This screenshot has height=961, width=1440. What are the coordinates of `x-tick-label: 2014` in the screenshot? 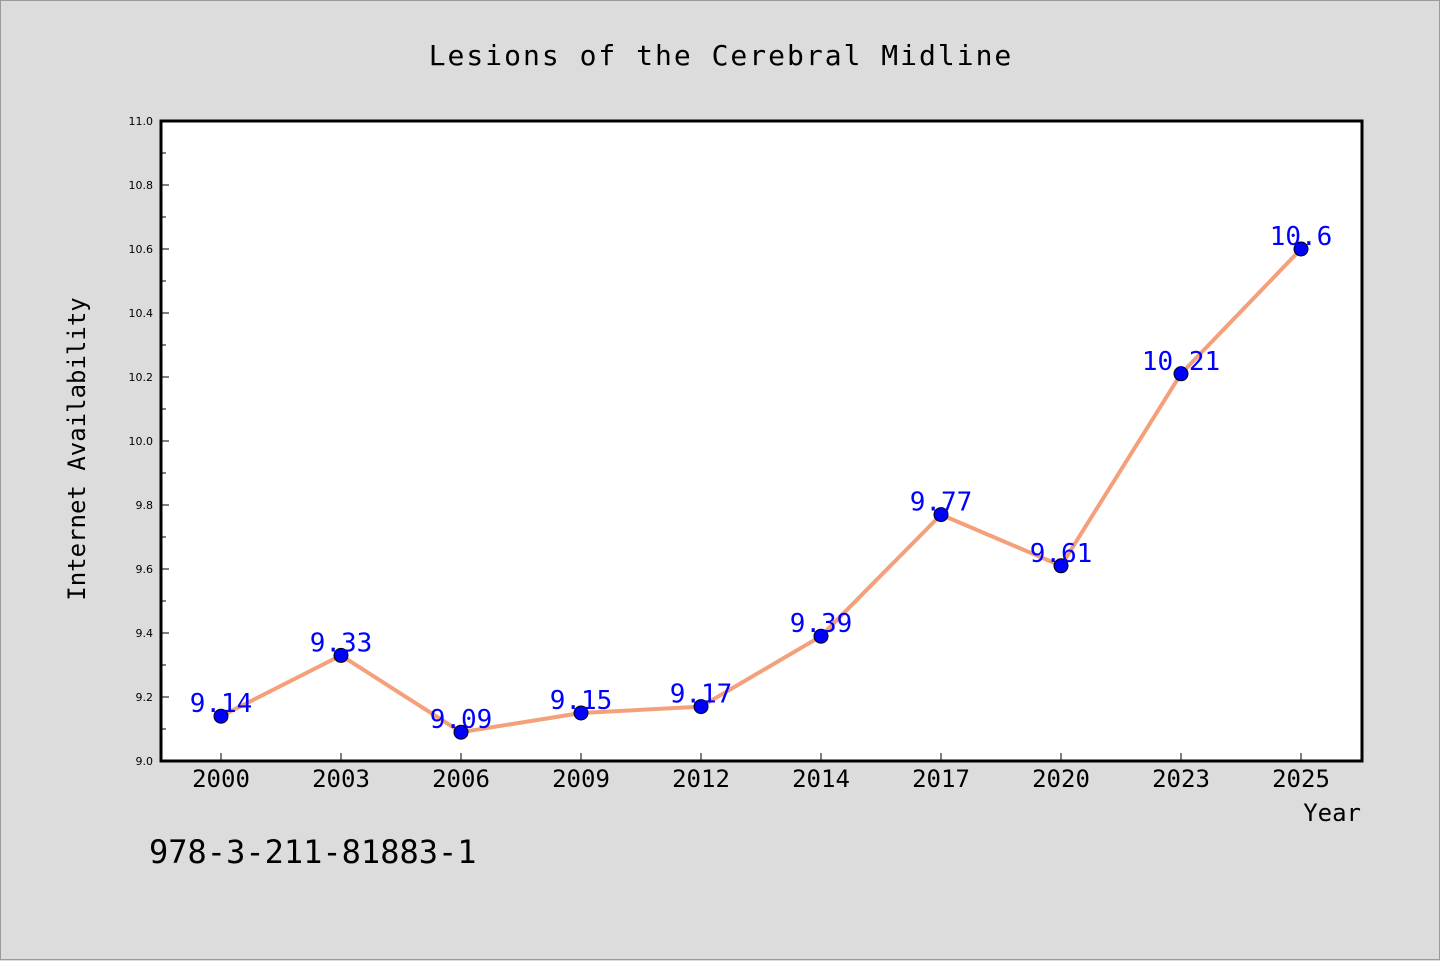 It's located at (821, 779).